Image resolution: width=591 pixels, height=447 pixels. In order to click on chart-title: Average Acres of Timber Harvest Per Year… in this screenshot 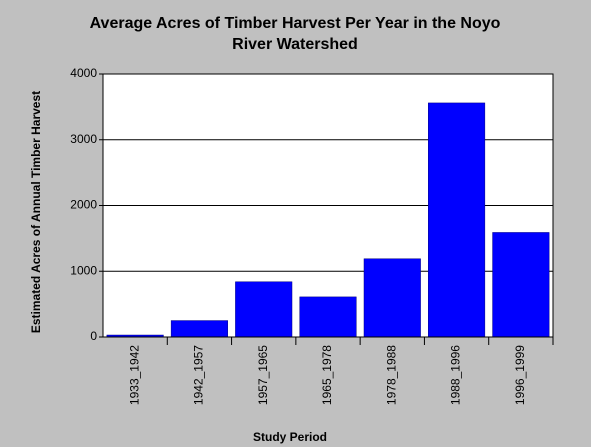, I will do `click(295, 34)`.